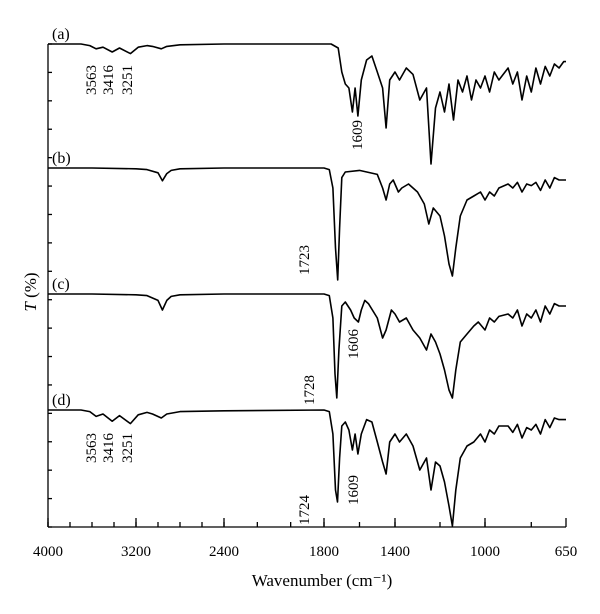  I want to click on x-axis: 4000 3200 2400 1800 1400 1000 650, so click(305, 539).